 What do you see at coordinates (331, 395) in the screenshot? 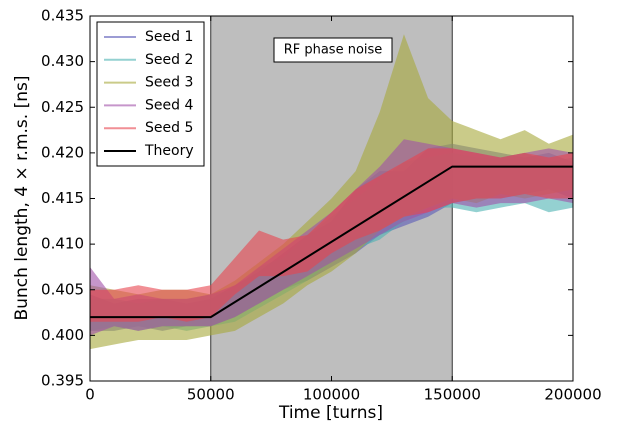
I see `x-tick-label: 100000` at bounding box center [331, 395].